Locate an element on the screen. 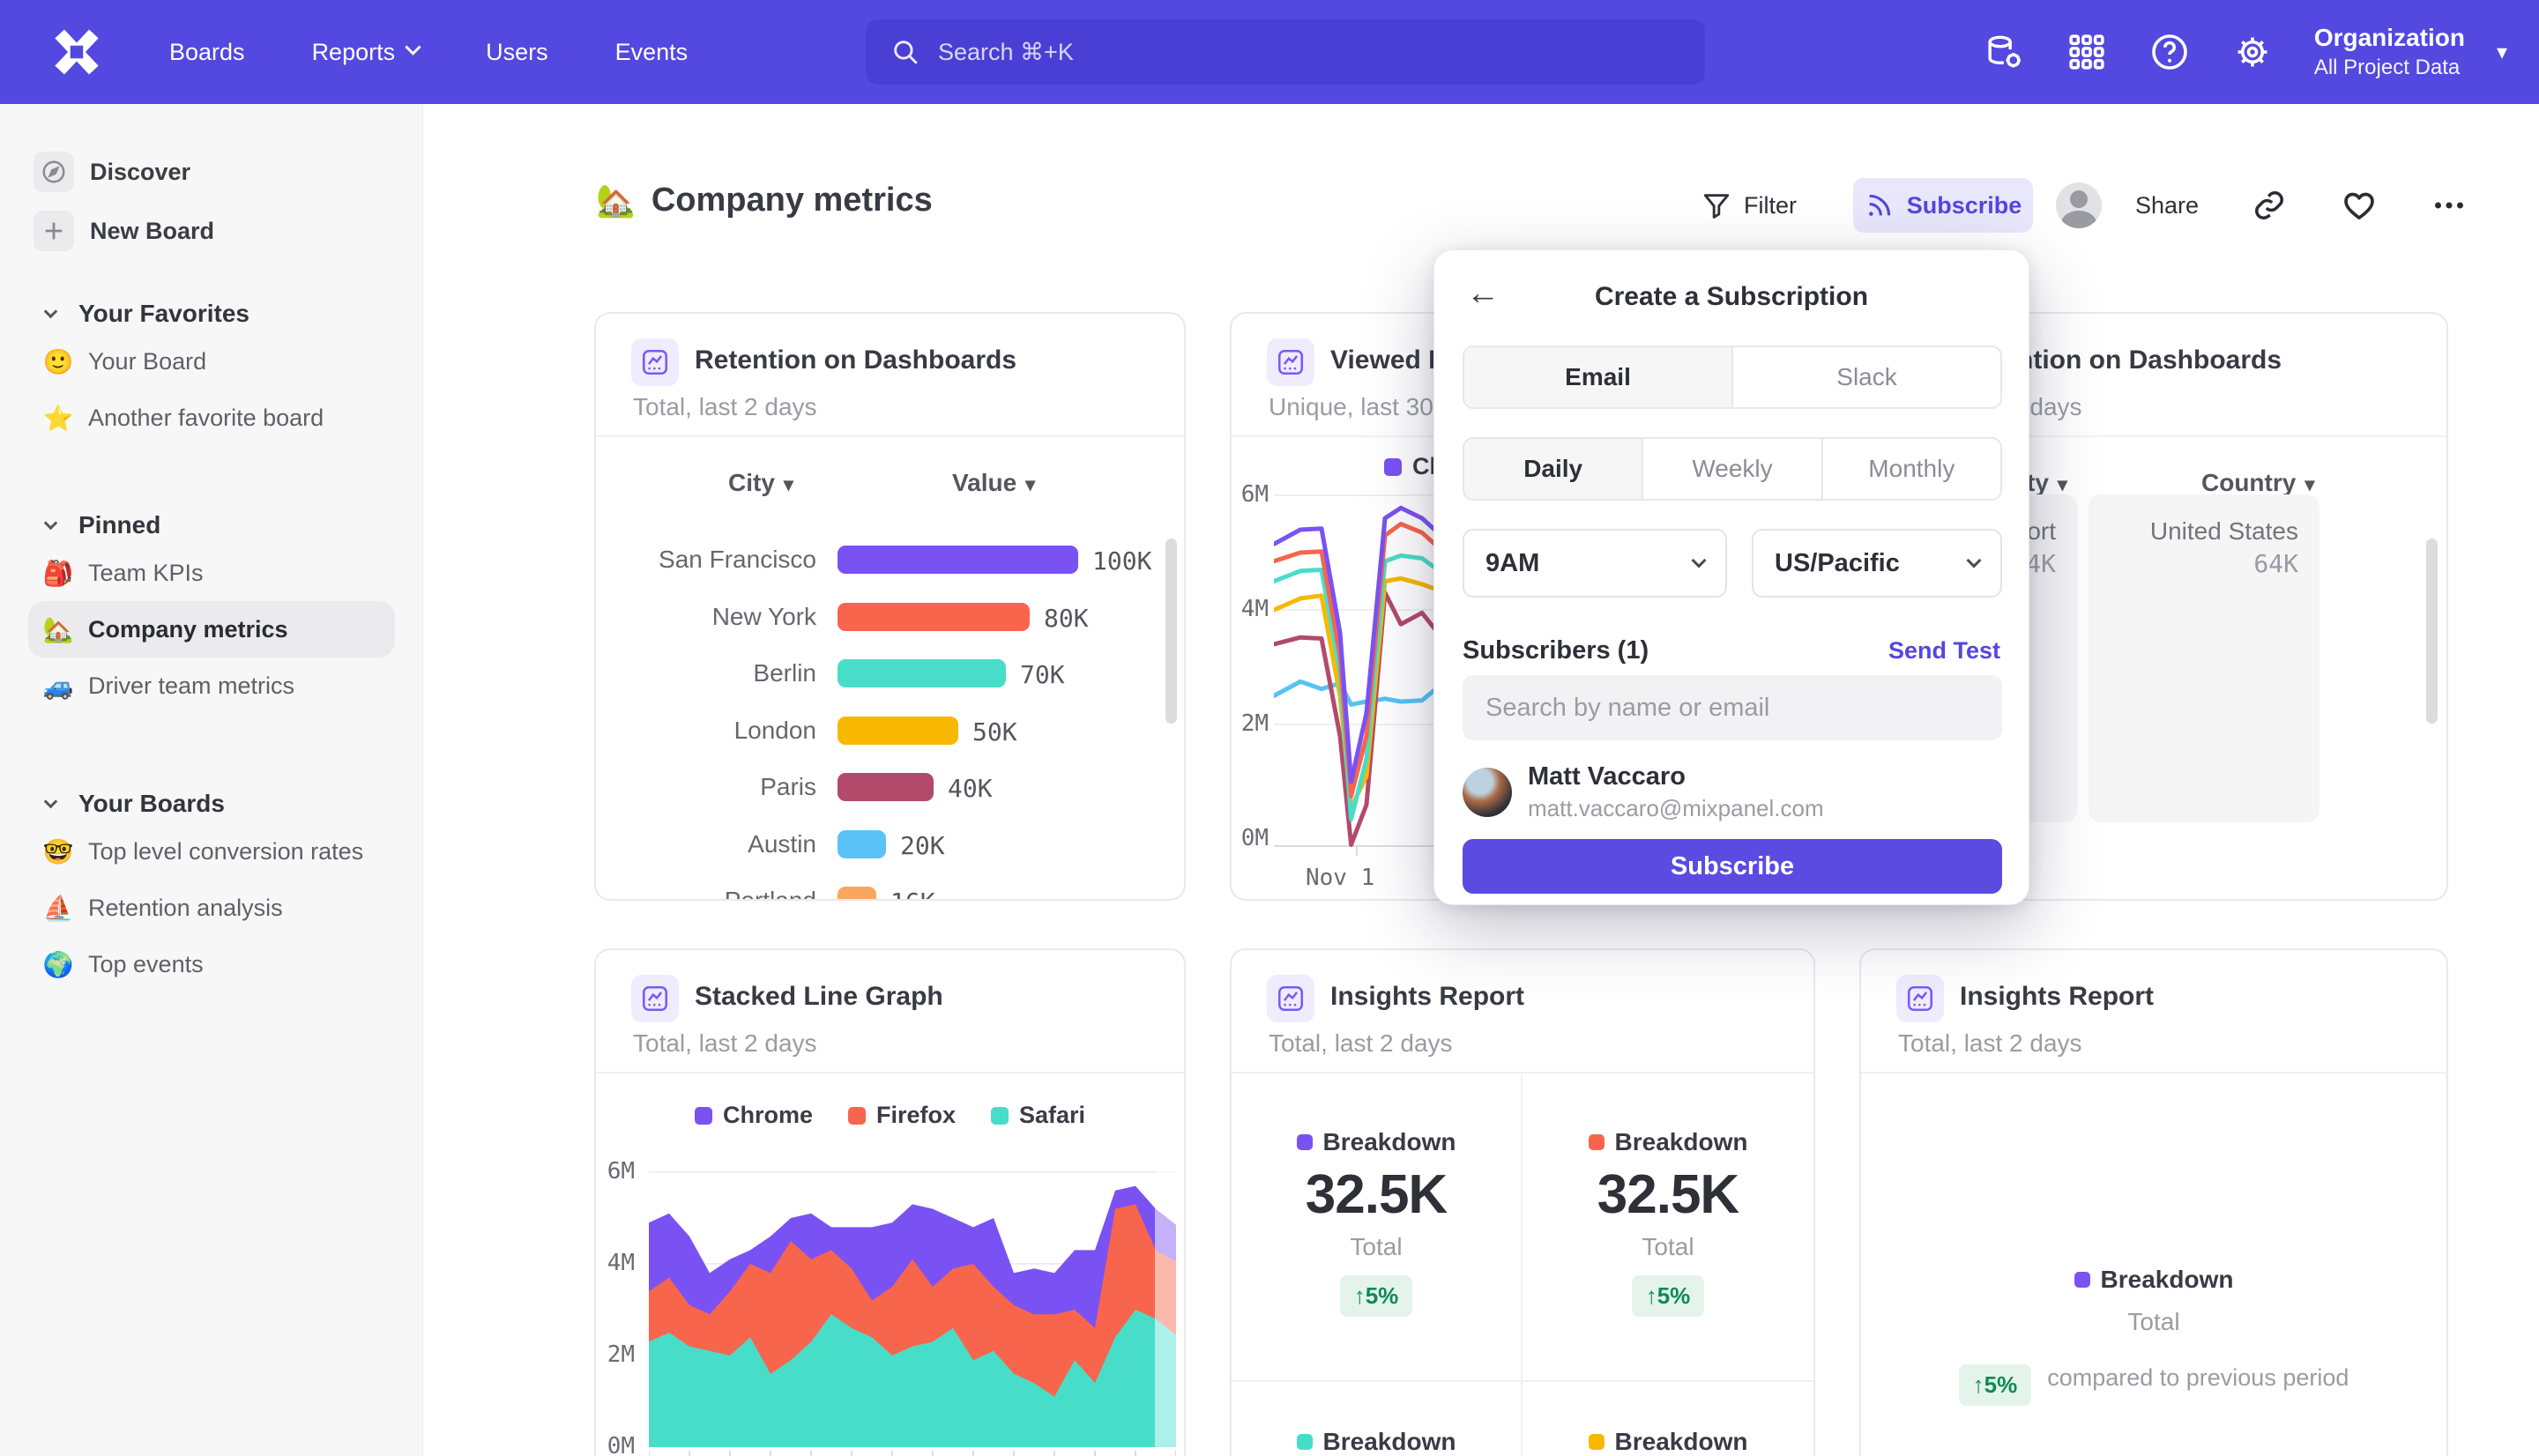  tab-weekly: Weekly is located at coordinates (1733, 469).